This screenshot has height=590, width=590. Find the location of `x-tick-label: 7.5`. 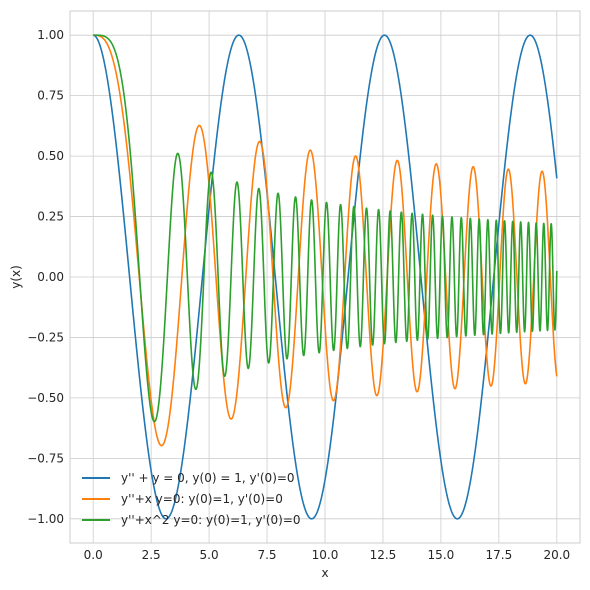

x-tick-label: 7.5 is located at coordinates (266, 555).